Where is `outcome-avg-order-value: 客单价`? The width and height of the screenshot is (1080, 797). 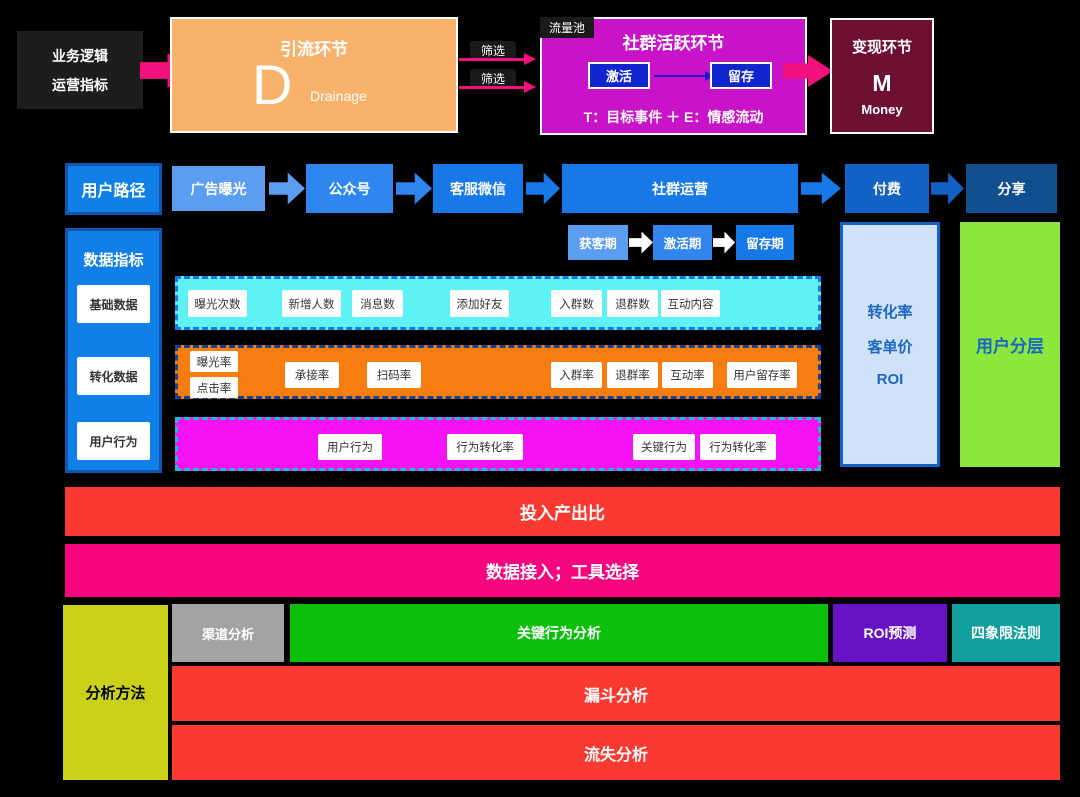
outcome-avg-order-value: 客单价 is located at coordinates (890, 347).